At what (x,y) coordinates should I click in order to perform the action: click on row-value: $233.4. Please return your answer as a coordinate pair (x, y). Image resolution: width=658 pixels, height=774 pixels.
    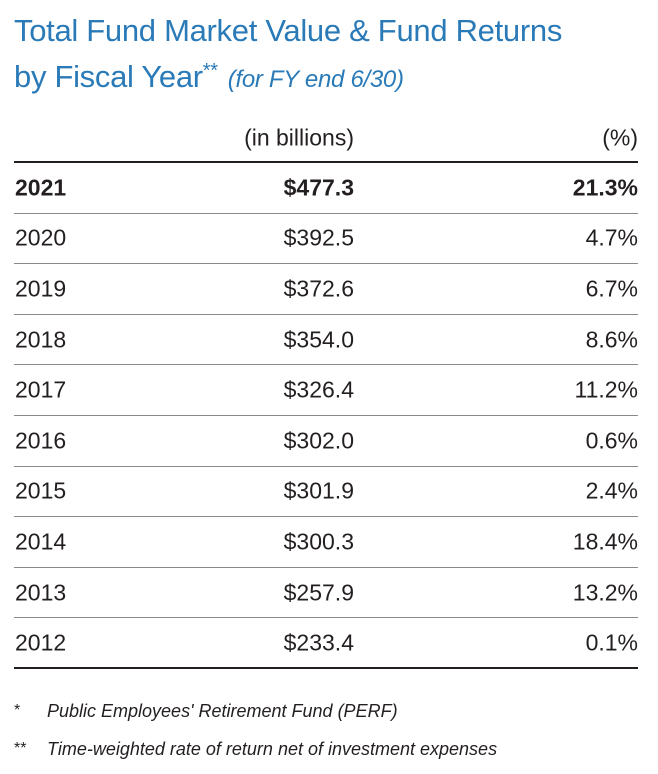
    Looking at the image, I should click on (318, 642).